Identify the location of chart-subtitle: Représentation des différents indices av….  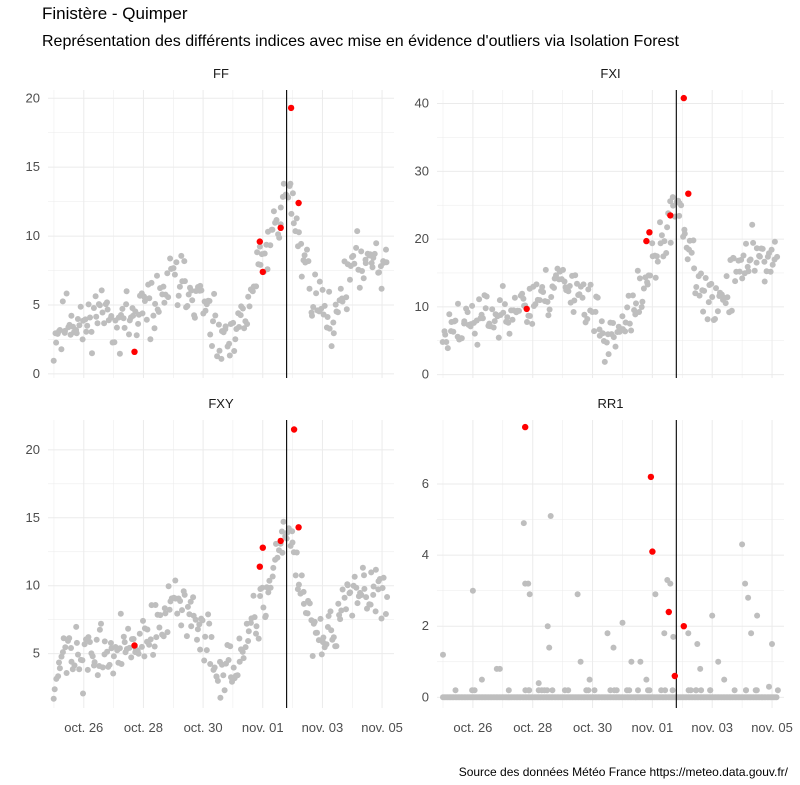
(360, 41).